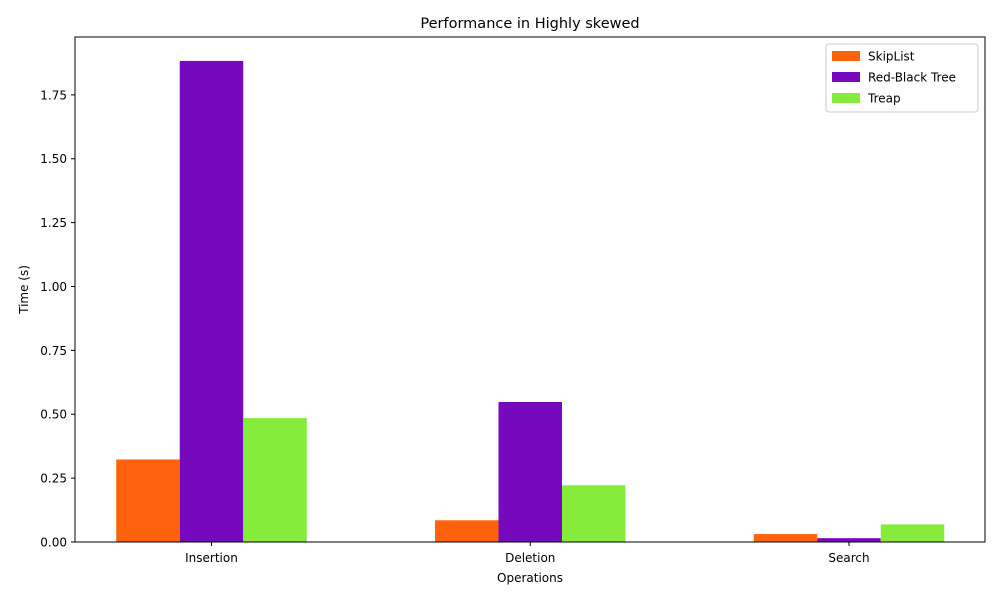  I want to click on x-tick-label: Search, so click(848, 558).